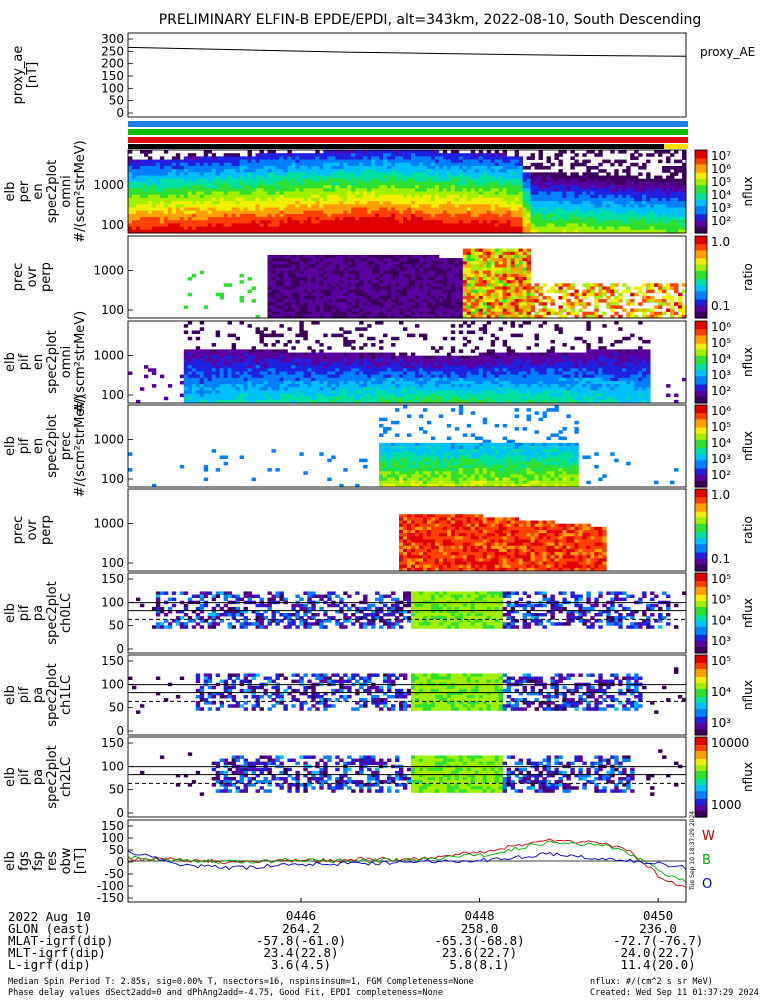 The image size is (775, 1000). I want to click on colorbar-segment, so click(701, 174).